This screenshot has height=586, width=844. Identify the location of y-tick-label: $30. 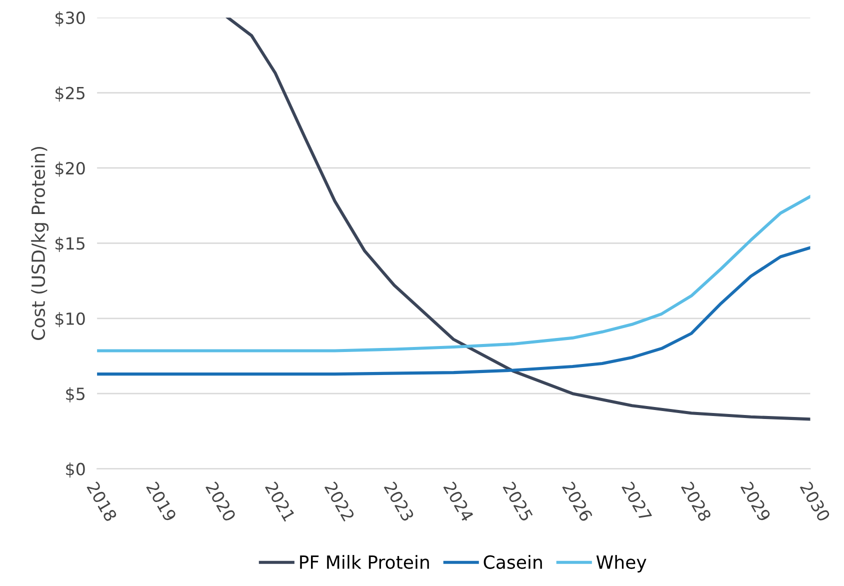
(70, 18).